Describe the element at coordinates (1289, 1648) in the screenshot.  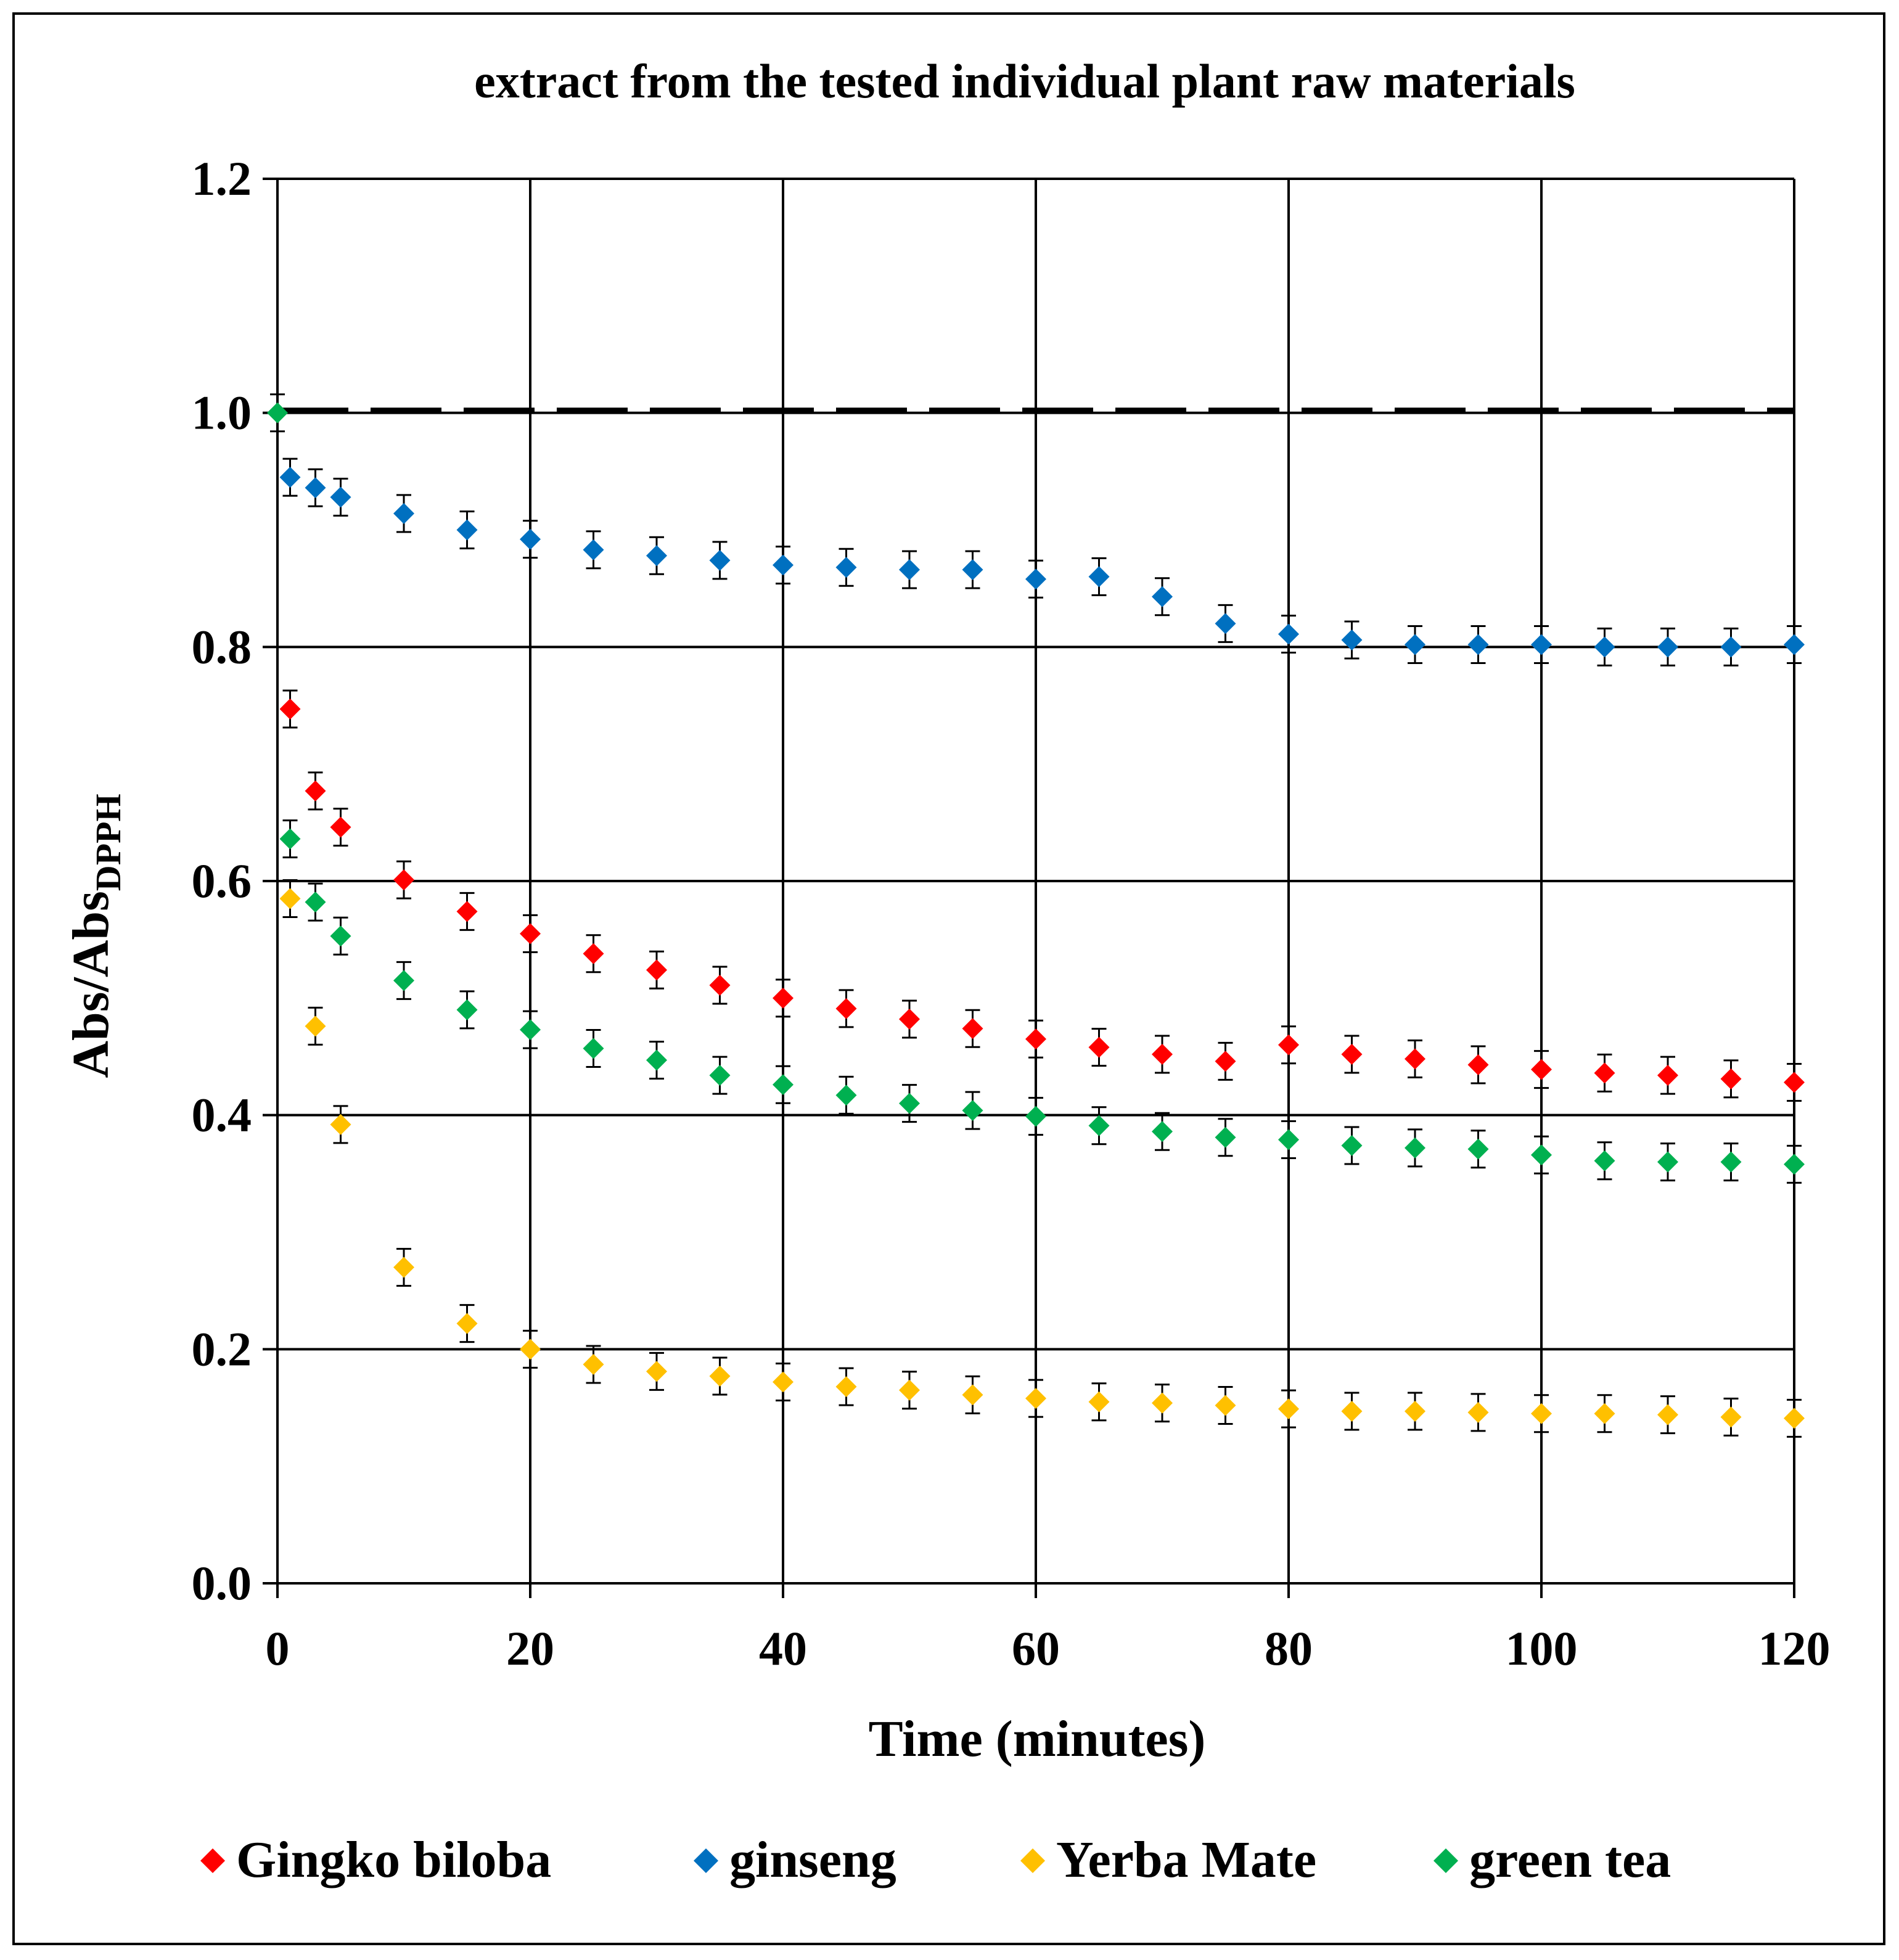
I see `x-tick-label: 80` at that location.